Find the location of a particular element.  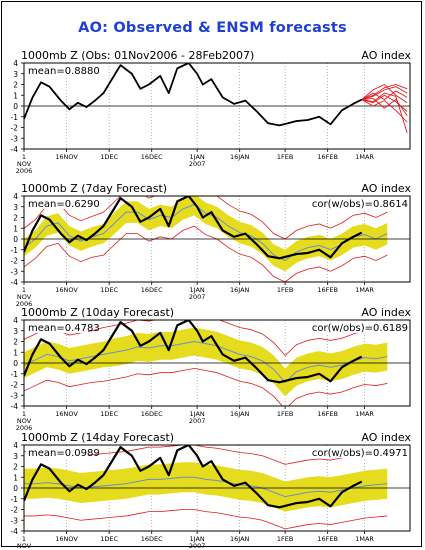

panel-title: 1000mb Z (14day Forecast) is located at coordinates (97, 437).